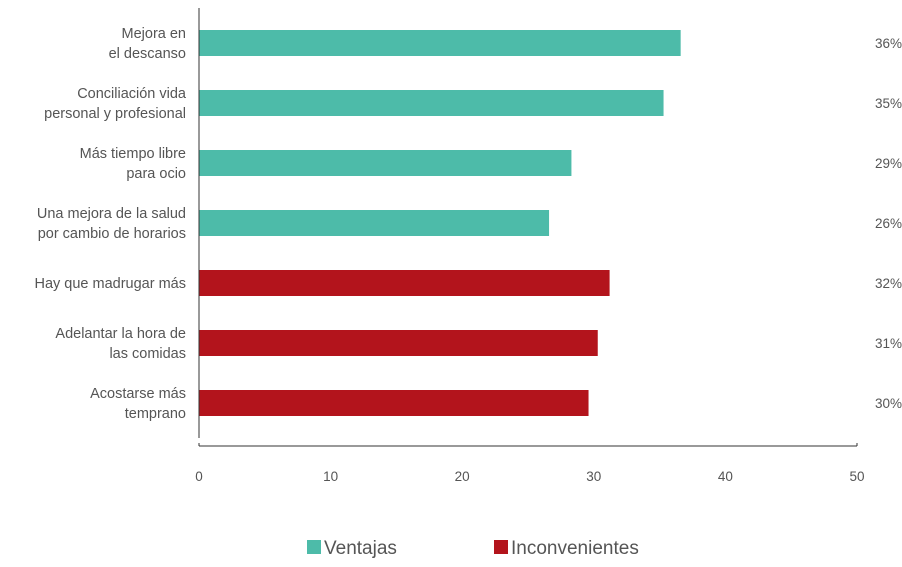 Image resolution: width=902 pixels, height=567 pixels. What do you see at coordinates (199, 476) in the screenshot?
I see `x-tick-label-0: 0` at bounding box center [199, 476].